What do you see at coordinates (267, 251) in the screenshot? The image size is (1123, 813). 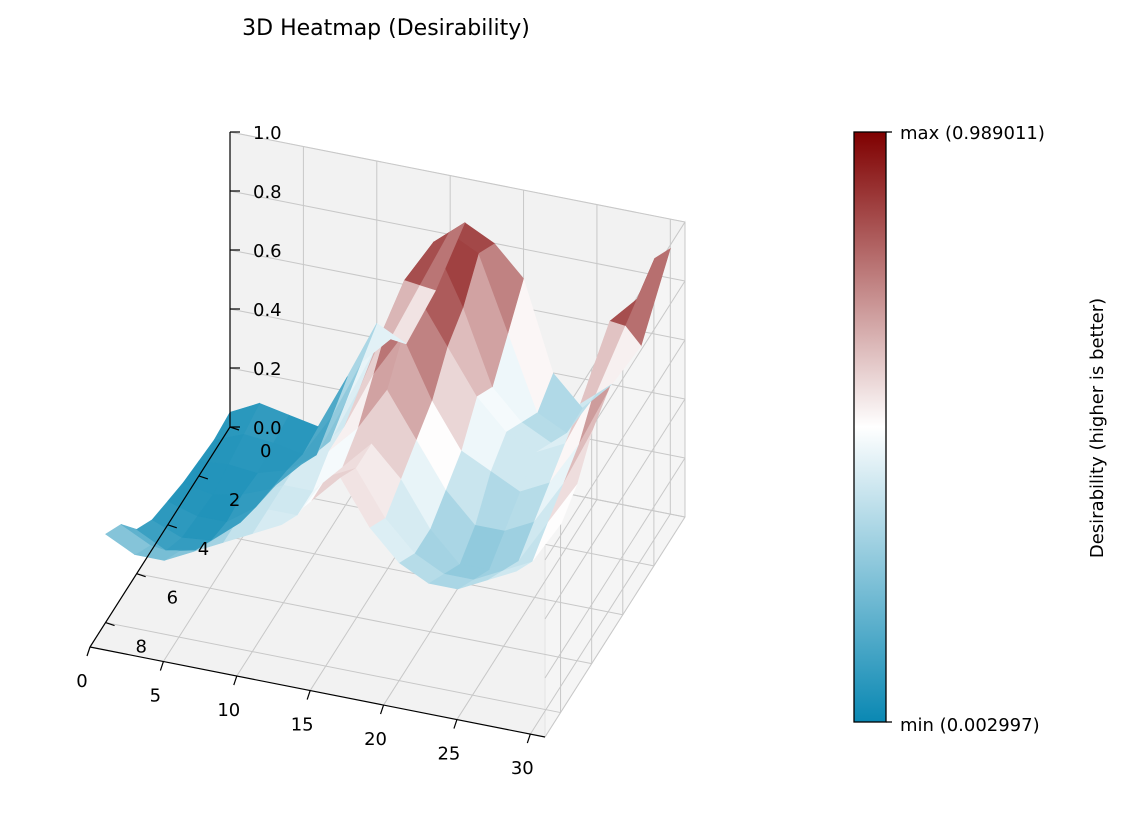 I see `z-tick-label: 0.6` at bounding box center [267, 251].